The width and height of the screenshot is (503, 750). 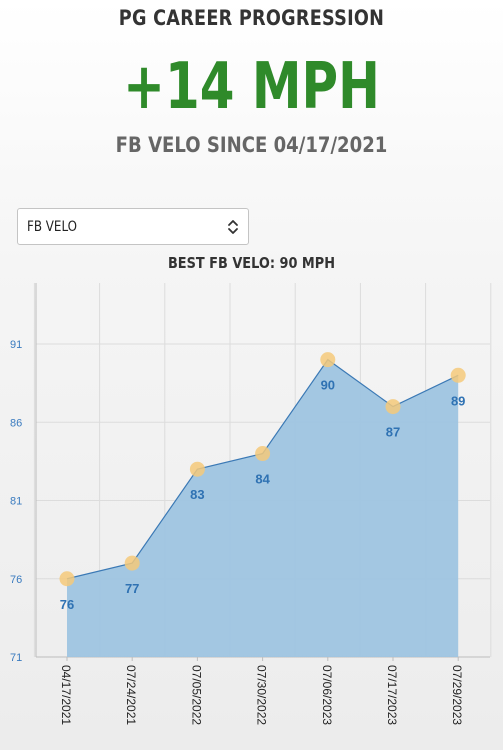 I want to click on data-label: 89, so click(x=458, y=400).